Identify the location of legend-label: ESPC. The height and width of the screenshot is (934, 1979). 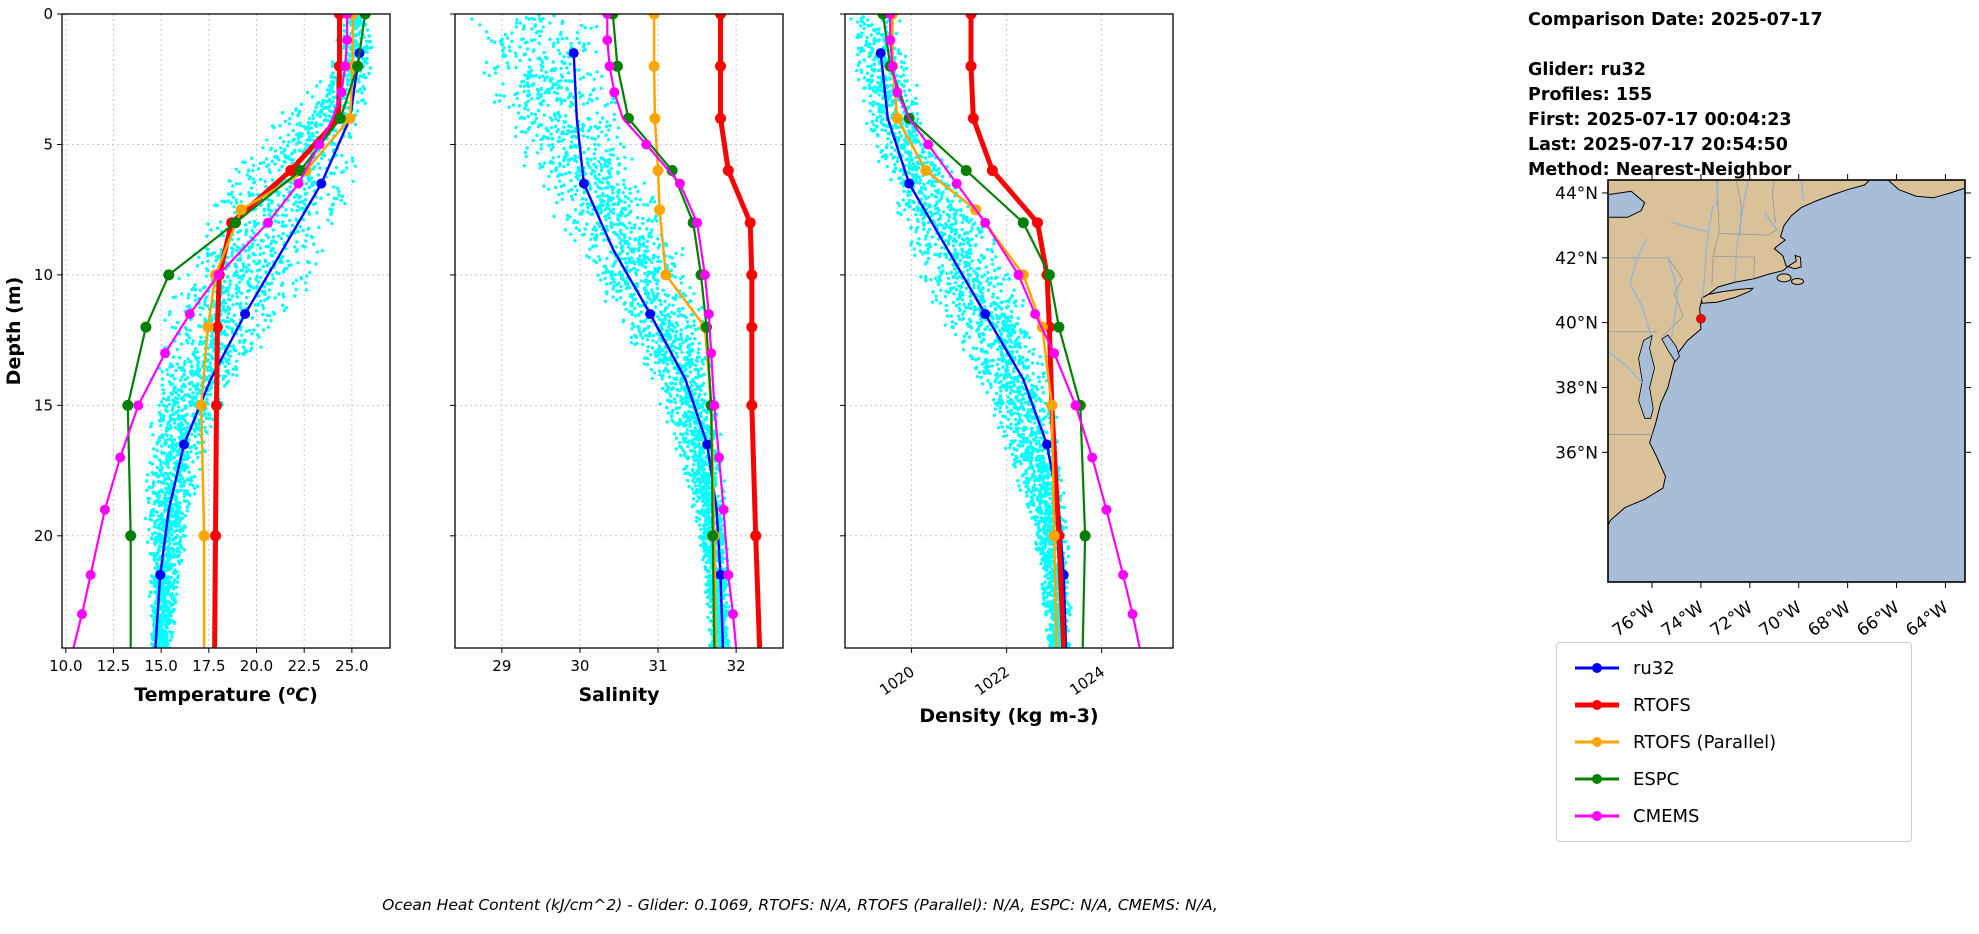
(1656, 779).